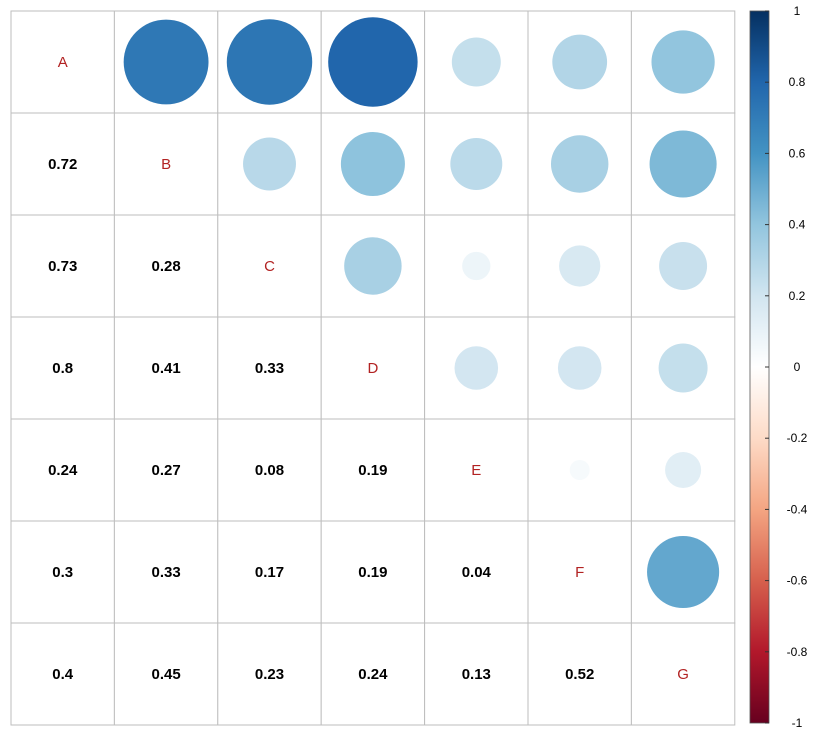 The image size is (829, 740). What do you see at coordinates (797, 581) in the screenshot?
I see `colorbar-tick-label: -0.6` at bounding box center [797, 581].